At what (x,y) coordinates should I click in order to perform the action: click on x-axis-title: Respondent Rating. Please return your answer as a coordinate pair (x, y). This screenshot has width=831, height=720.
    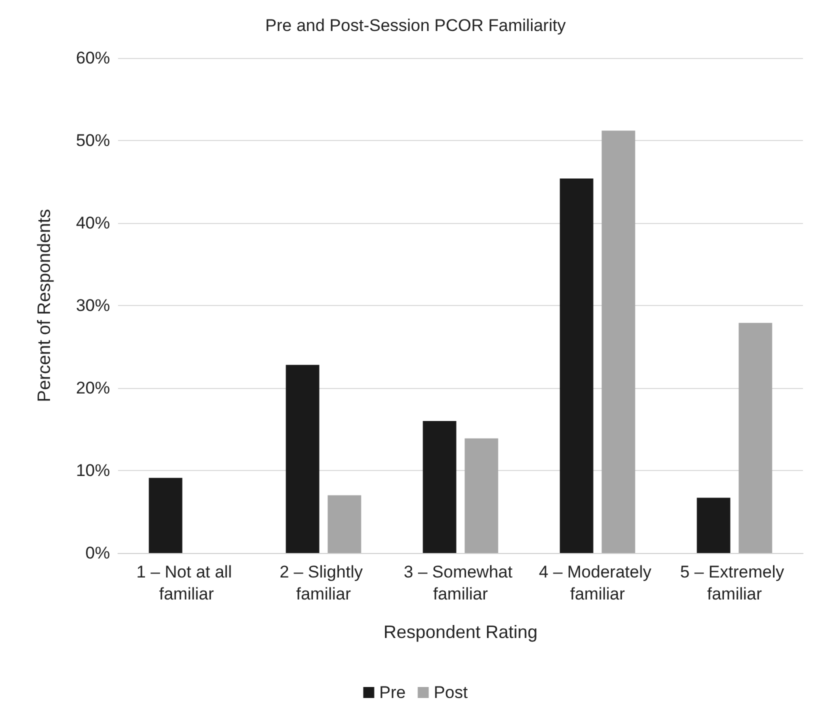
    Looking at the image, I should click on (460, 632).